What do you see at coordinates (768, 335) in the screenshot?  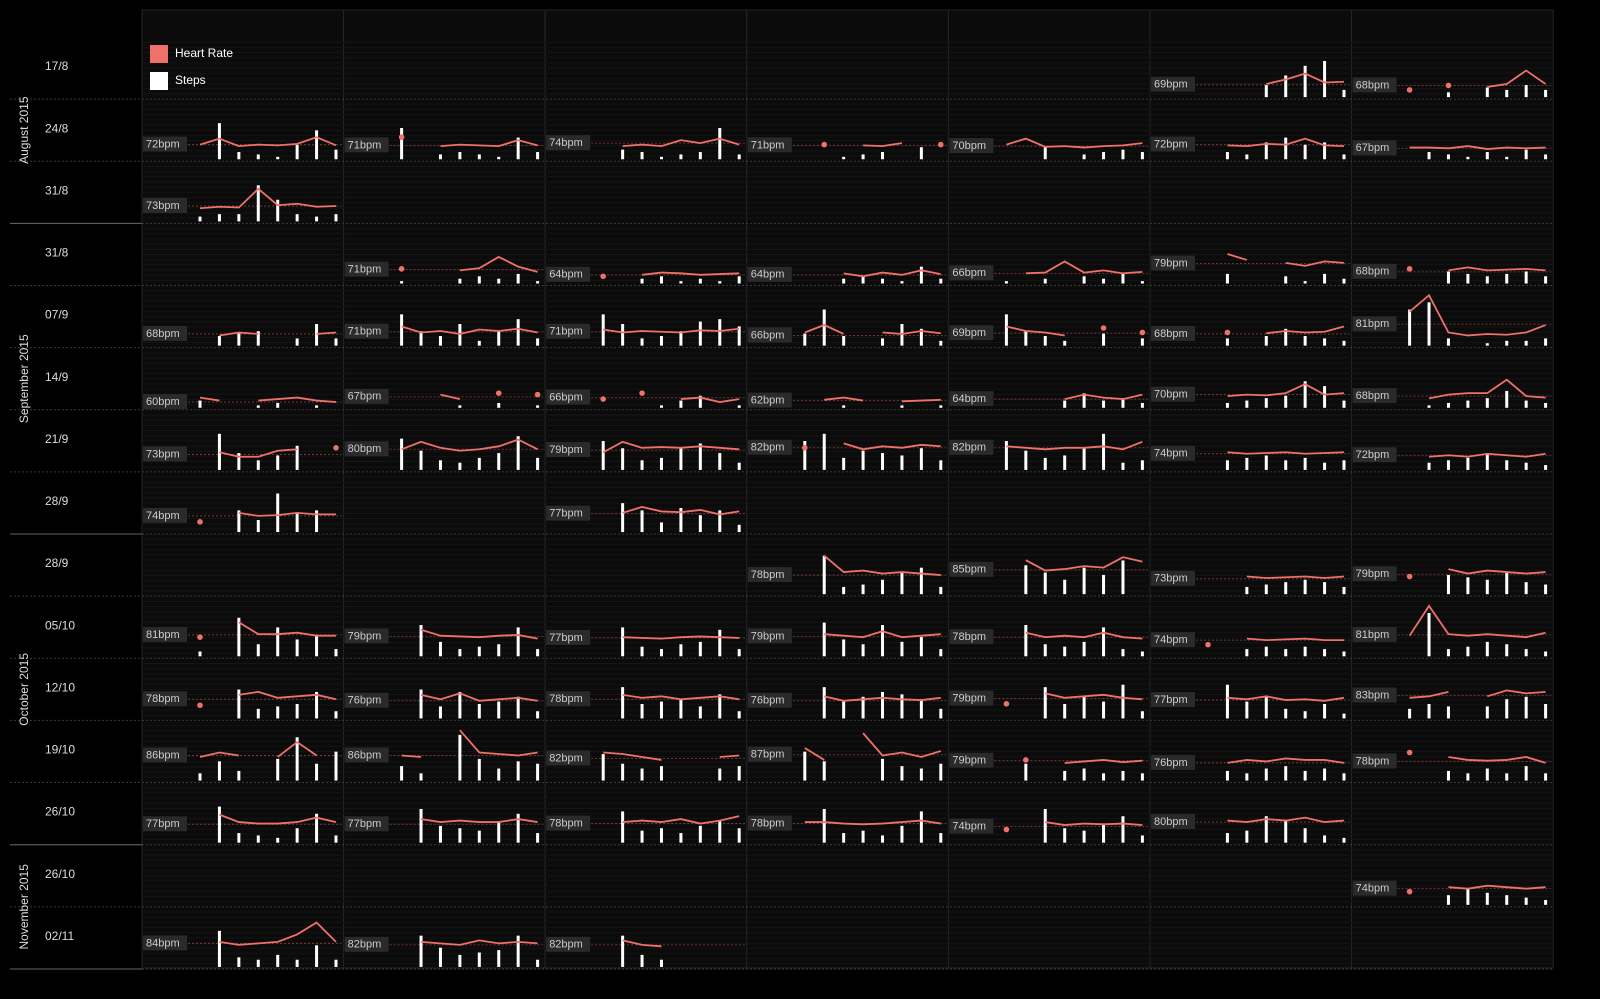 I see `average-label: 66bpm` at bounding box center [768, 335].